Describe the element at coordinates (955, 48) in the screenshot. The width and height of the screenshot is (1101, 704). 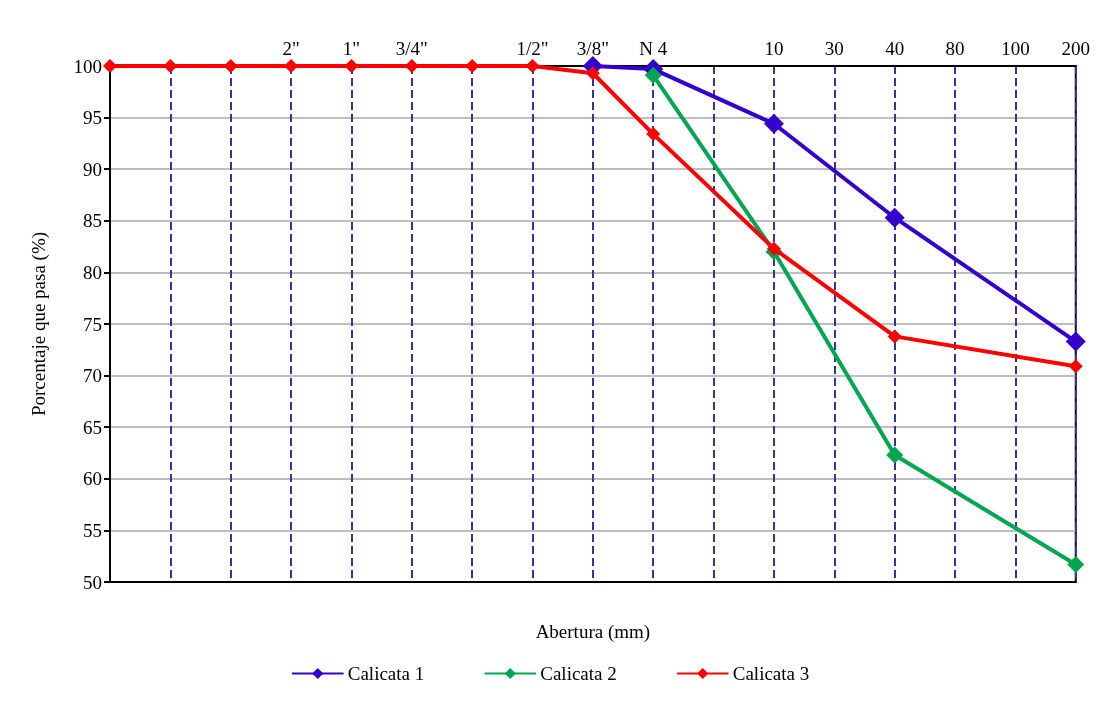
I see `x-tick-label: 80` at that location.